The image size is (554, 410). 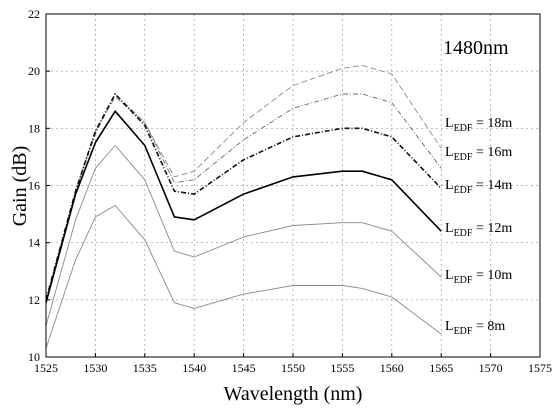 I want to click on x-axis-title: Wavelength (nm), so click(x=293, y=394).